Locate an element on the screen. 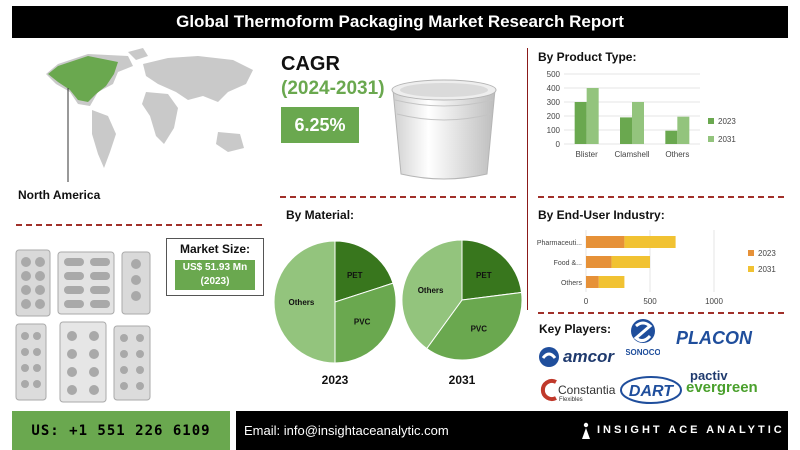 This screenshot has width=800, height=450. sonoco-text: SONOCO is located at coordinates (643, 352).